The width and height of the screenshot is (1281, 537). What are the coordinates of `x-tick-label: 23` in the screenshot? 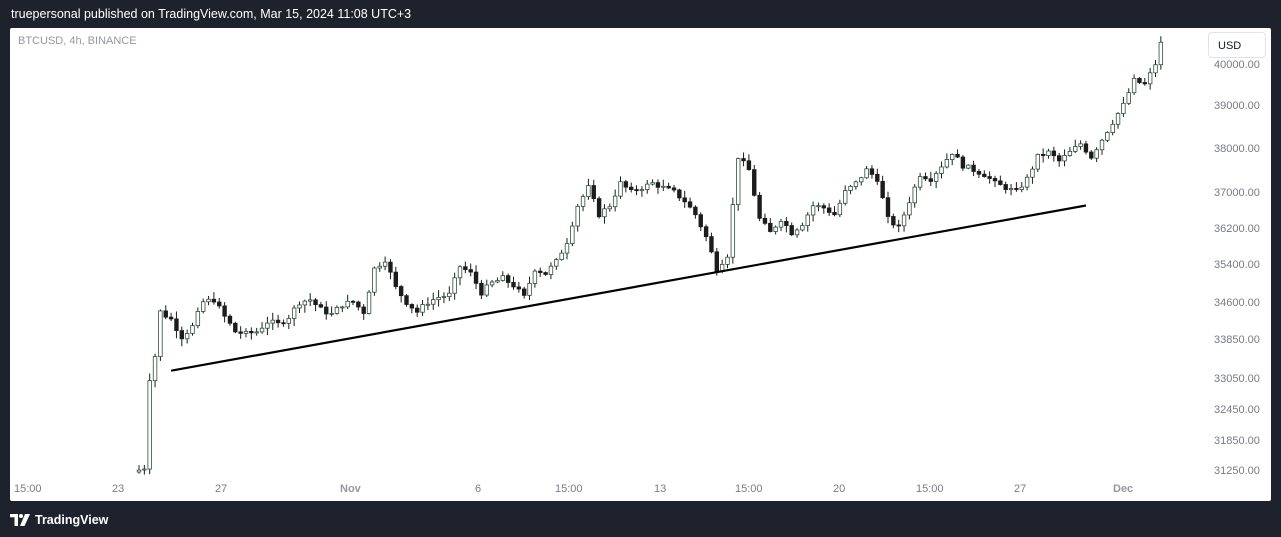 It's located at (118, 489).